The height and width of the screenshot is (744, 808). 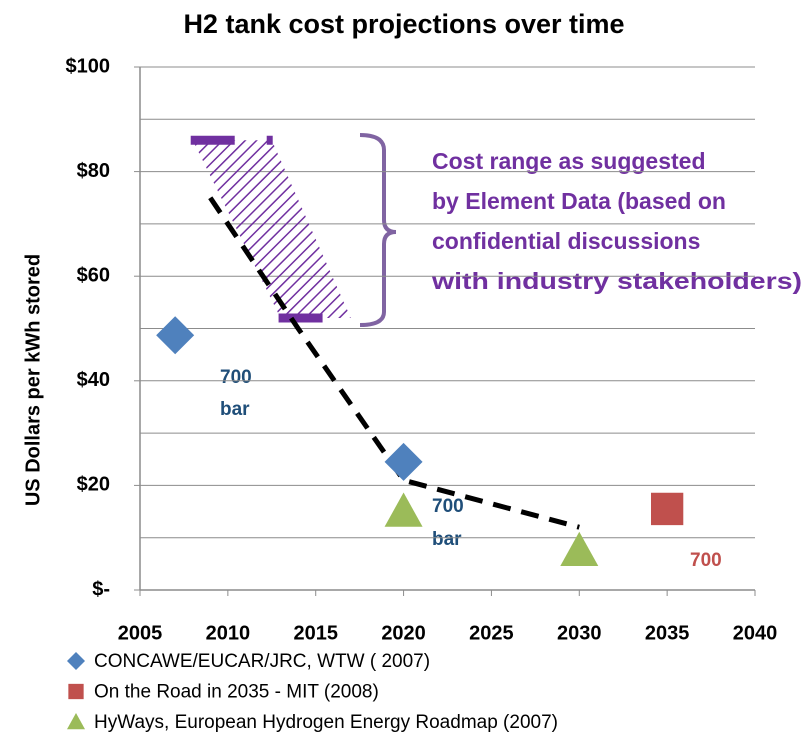 I want to click on brace, so click(x=378, y=230).